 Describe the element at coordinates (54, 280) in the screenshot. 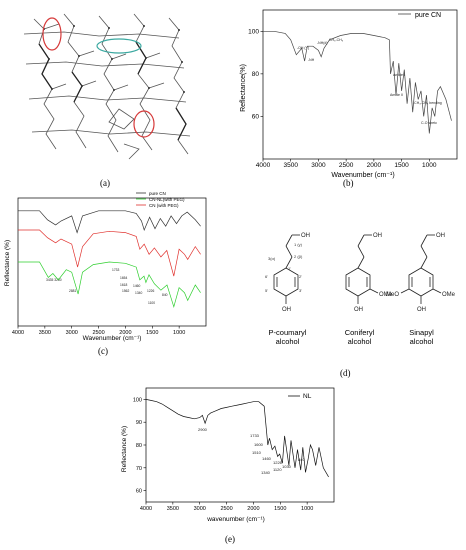

I see `chart-c-annot-3435: 3435 3250` at that location.